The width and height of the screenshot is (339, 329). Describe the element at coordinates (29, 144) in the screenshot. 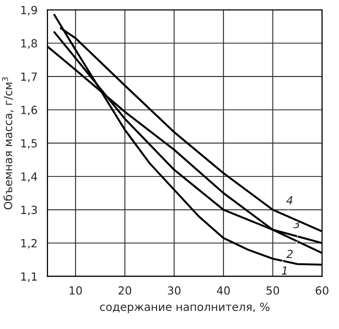

I see `y-tick-label: 1,5` at that location.